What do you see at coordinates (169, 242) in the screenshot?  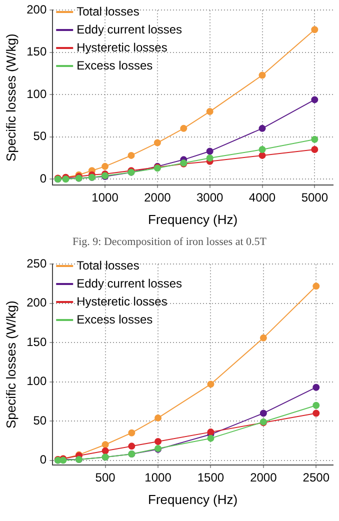 I see `caption: Fig. 9: Decomposition of iron losses at 0.5T` at bounding box center [169, 242].